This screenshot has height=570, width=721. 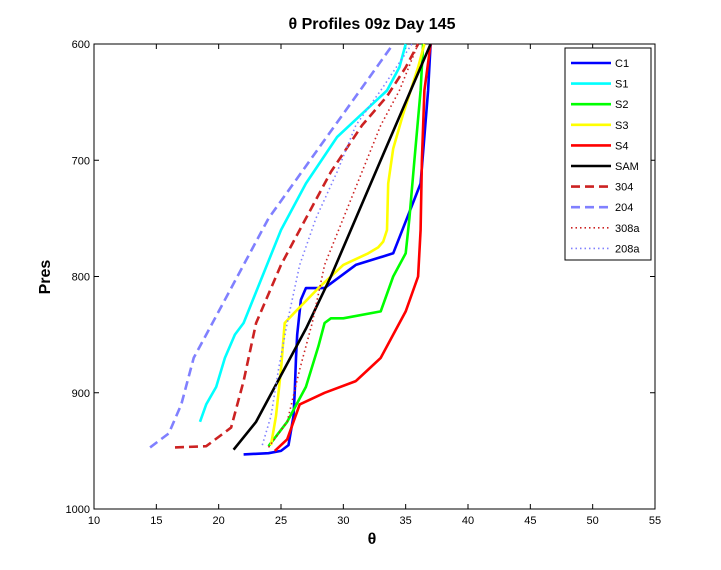 What do you see at coordinates (372, 24) in the screenshot?
I see `chart-title: θ Profiles 09z Day 145` at bounding box center [372, 24].